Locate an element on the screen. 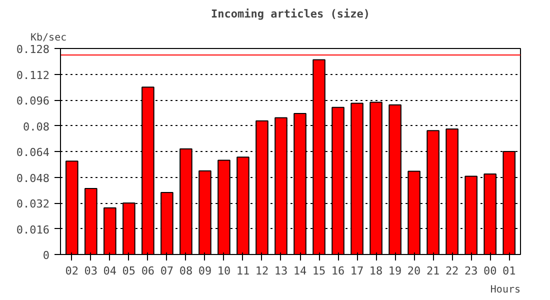  x-tick-label: 19 is located at coordinates (395, 271).